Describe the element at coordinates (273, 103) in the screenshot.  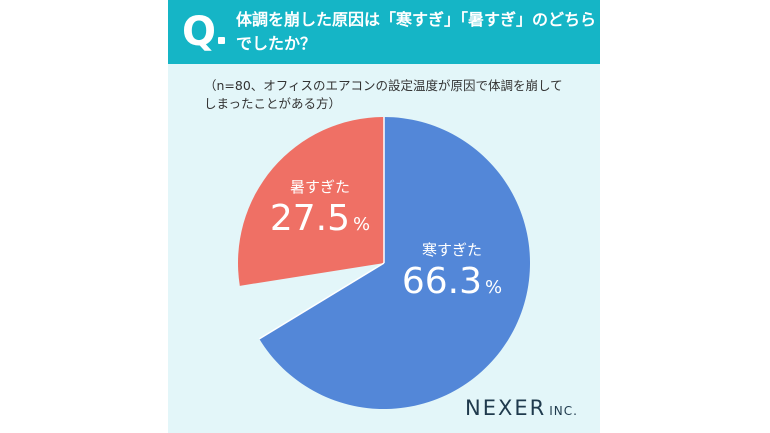
I see `sample-note-line2: しまったことがある方）` at that location.